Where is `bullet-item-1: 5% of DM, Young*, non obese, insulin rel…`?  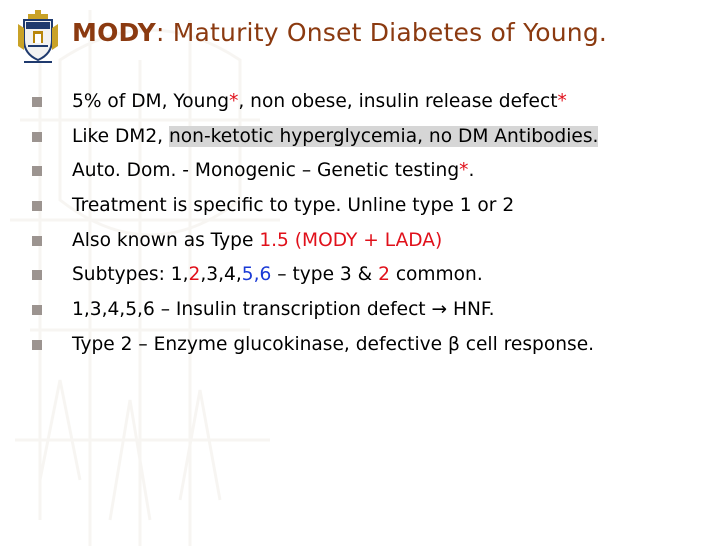 bullet-item-1: 5% of DM, Young*, non obese, insulin rel… is located at coordinates (368, 102).